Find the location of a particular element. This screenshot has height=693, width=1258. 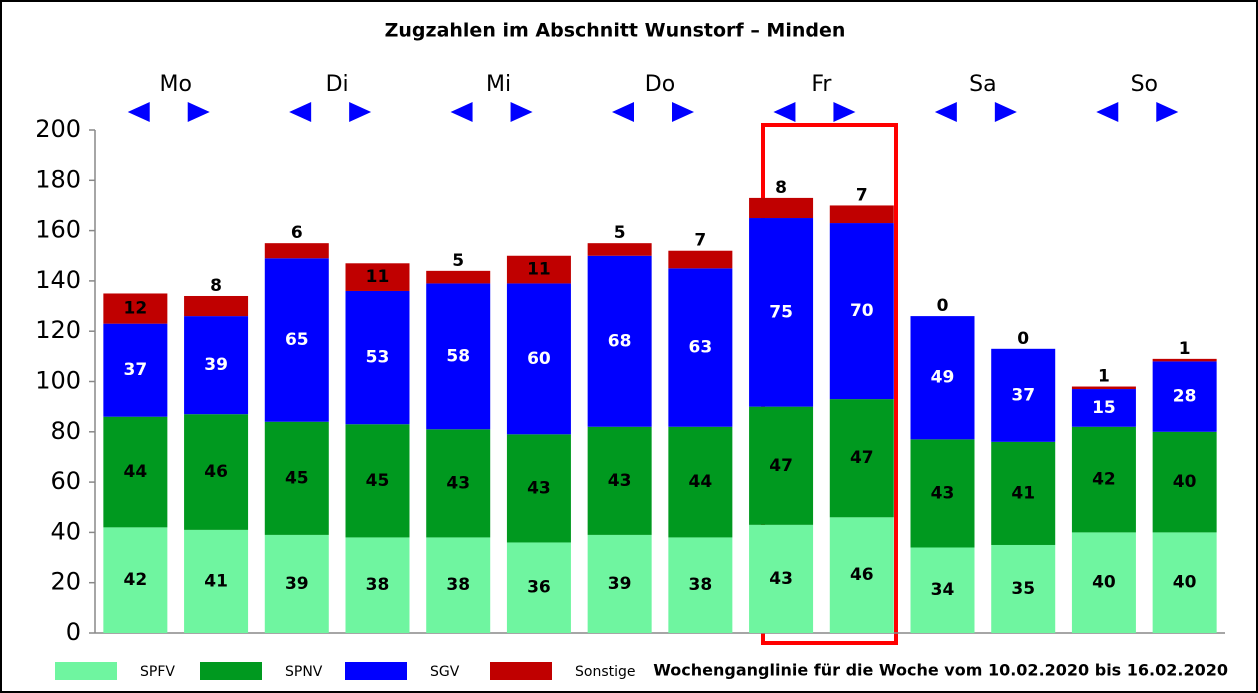

group-label: Mo is located at coordinates (175, 84).